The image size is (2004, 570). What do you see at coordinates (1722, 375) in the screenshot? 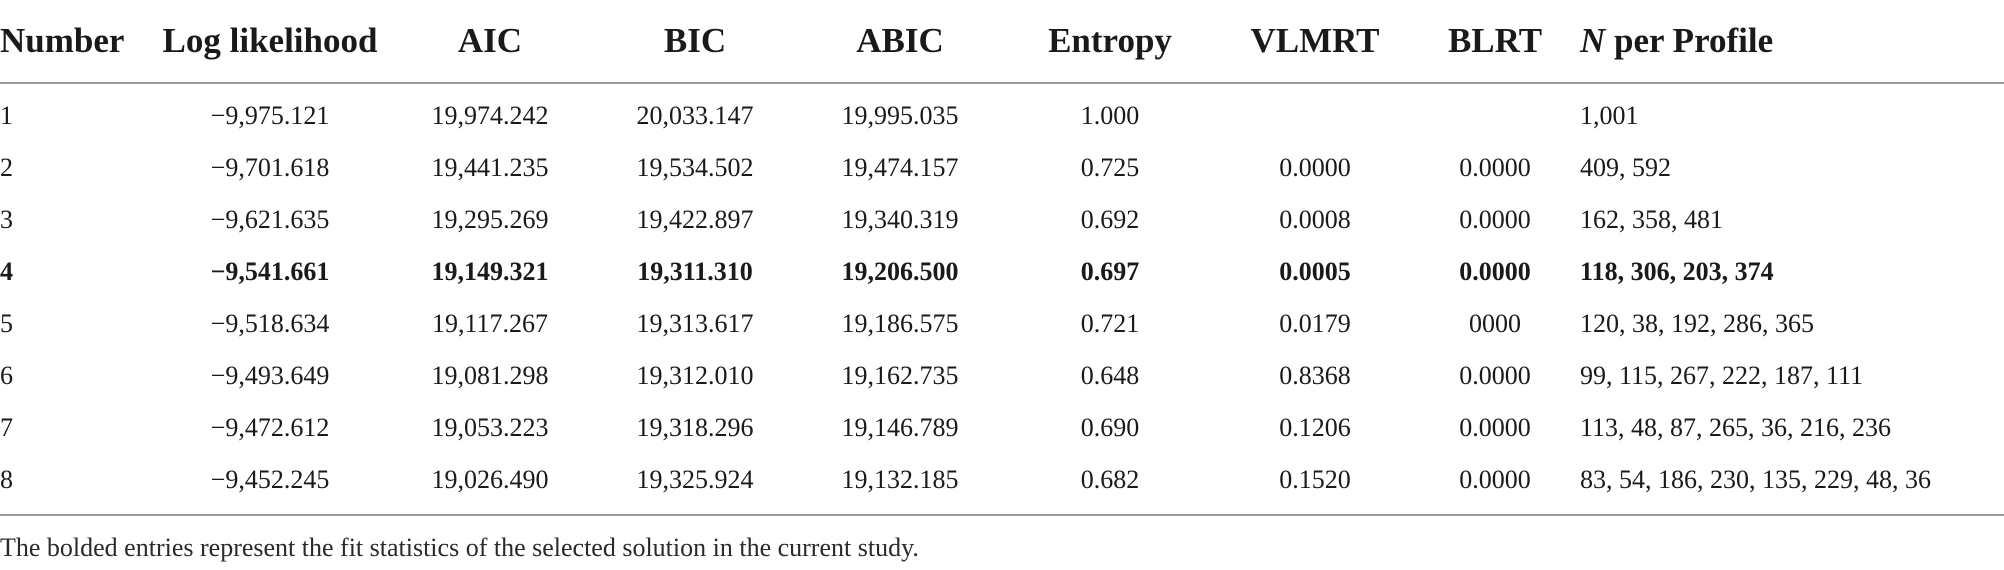
I see `cell-n-per-profile: 99, 115, 267, 222, 187, 111` at bounding box center [1722, 375].